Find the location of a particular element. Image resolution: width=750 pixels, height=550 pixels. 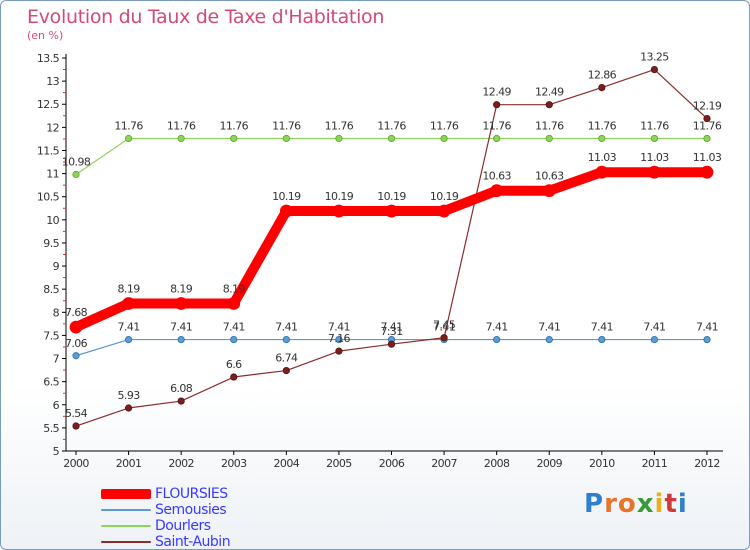

data-label-saint-aubin: 6.08 is located at coordinates (181, 388).